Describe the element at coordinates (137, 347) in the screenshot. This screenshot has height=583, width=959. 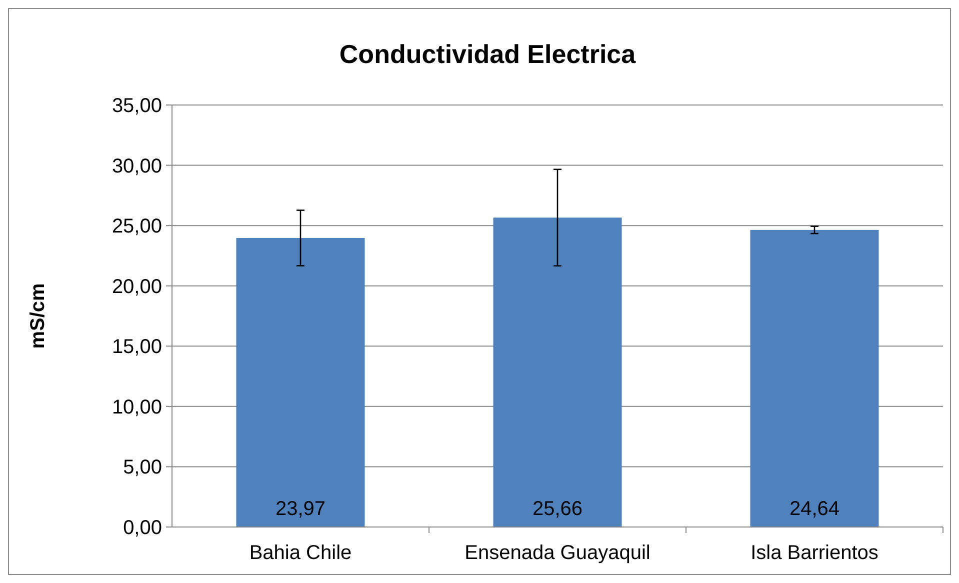
I see `y-tick-label: 15,00` at that location.